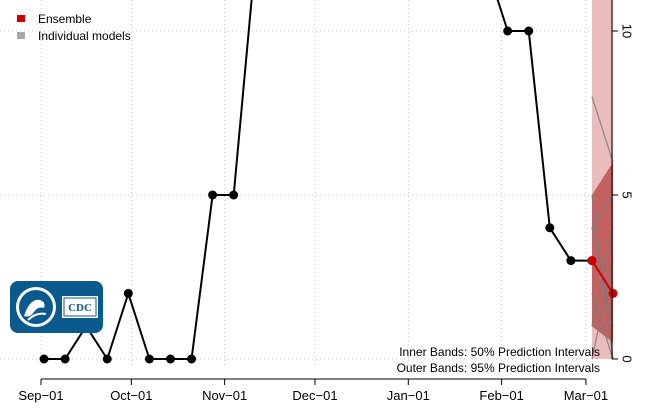 The image size is (645, 408). Describe the element at coordinates (499, 352) in the screenshot. I see `inner-band-note: Inner Bands: 50% Prediction Intervals` at that location.